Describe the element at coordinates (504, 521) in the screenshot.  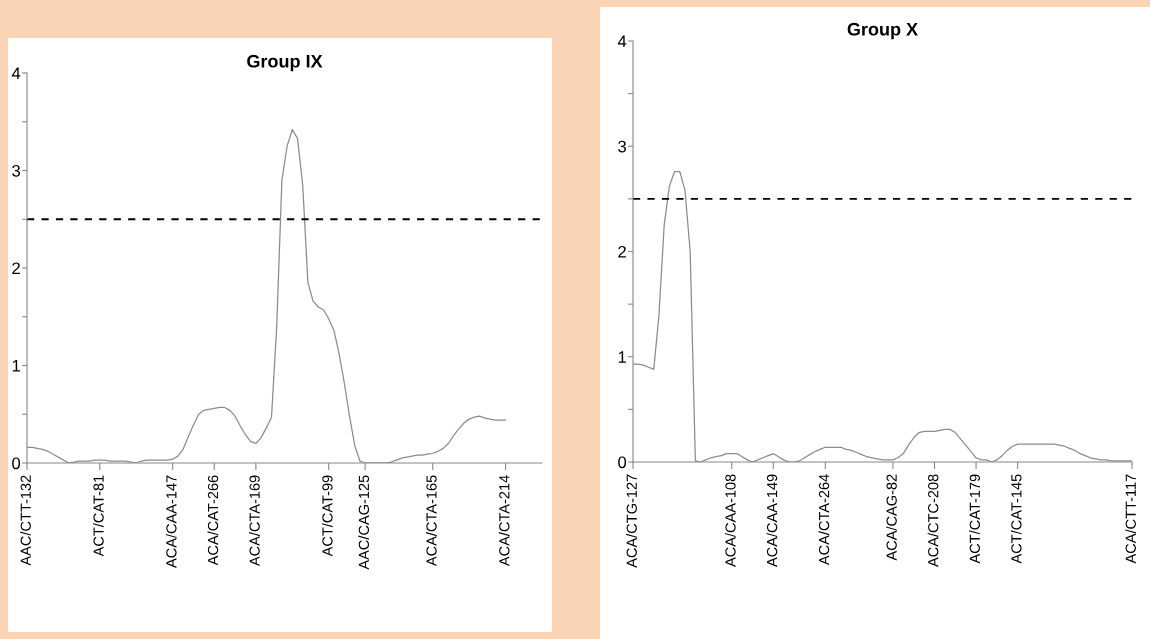
I see `x-tick-label: ACA/CTA-214` at that location.